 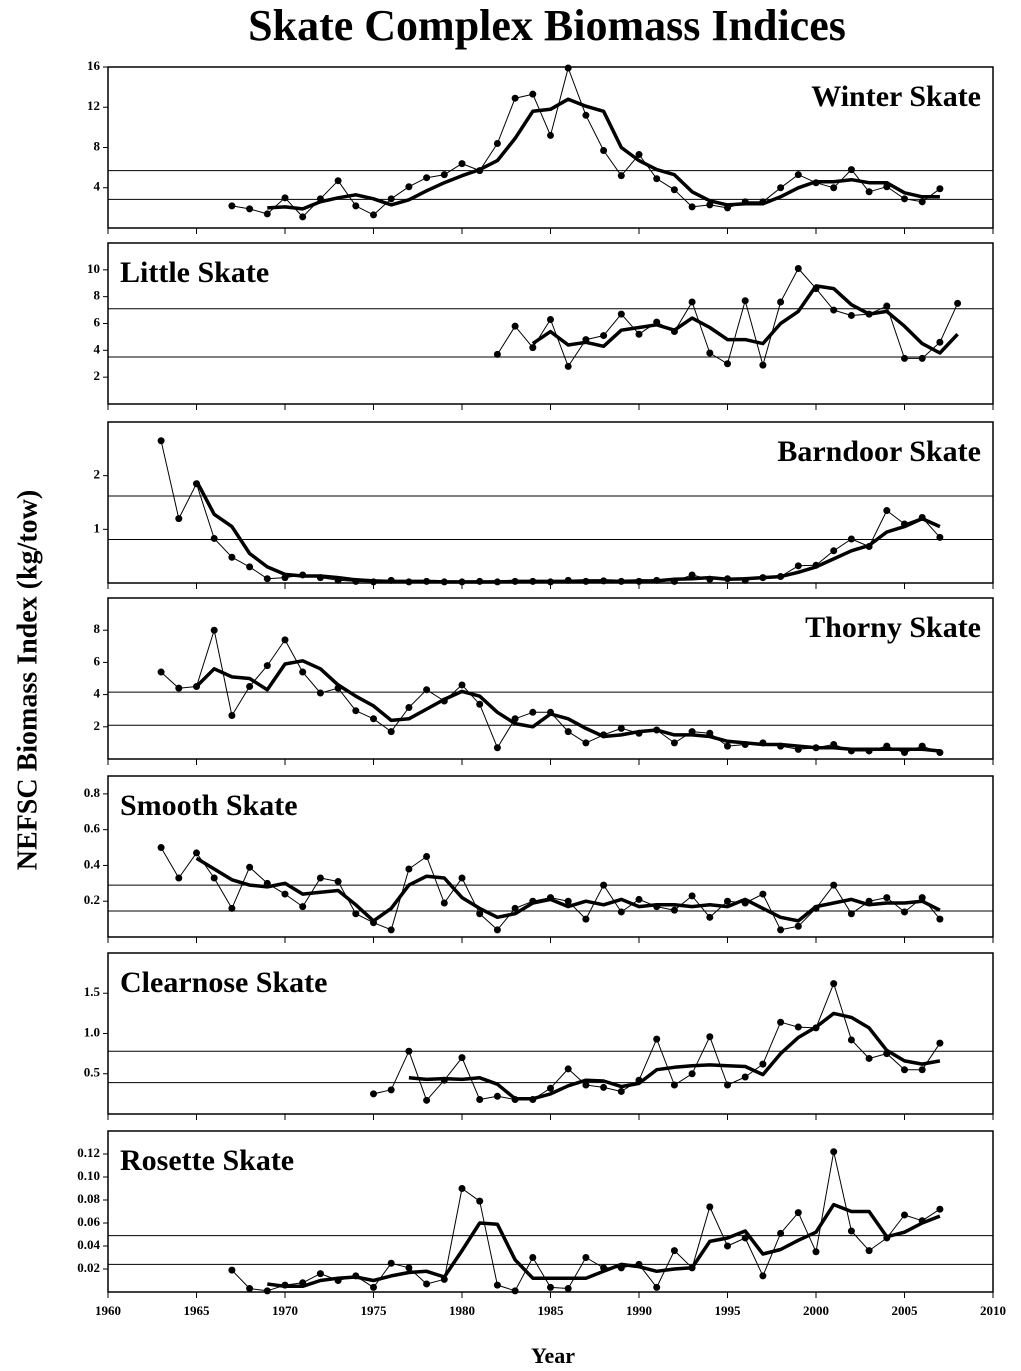 I want to click on x-tick-label: 2010, so click(x=993, y=1310).